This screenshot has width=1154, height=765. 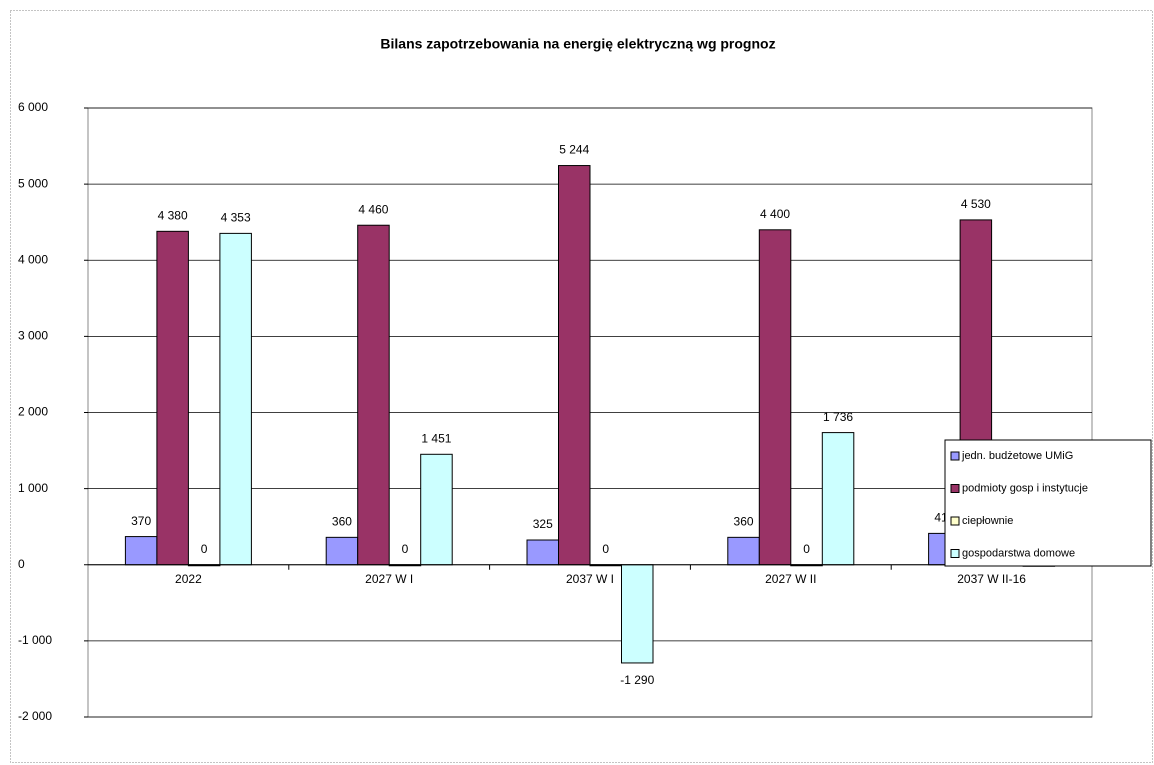 I want to click on data-label: 1 736, so click(x=838, y=417).